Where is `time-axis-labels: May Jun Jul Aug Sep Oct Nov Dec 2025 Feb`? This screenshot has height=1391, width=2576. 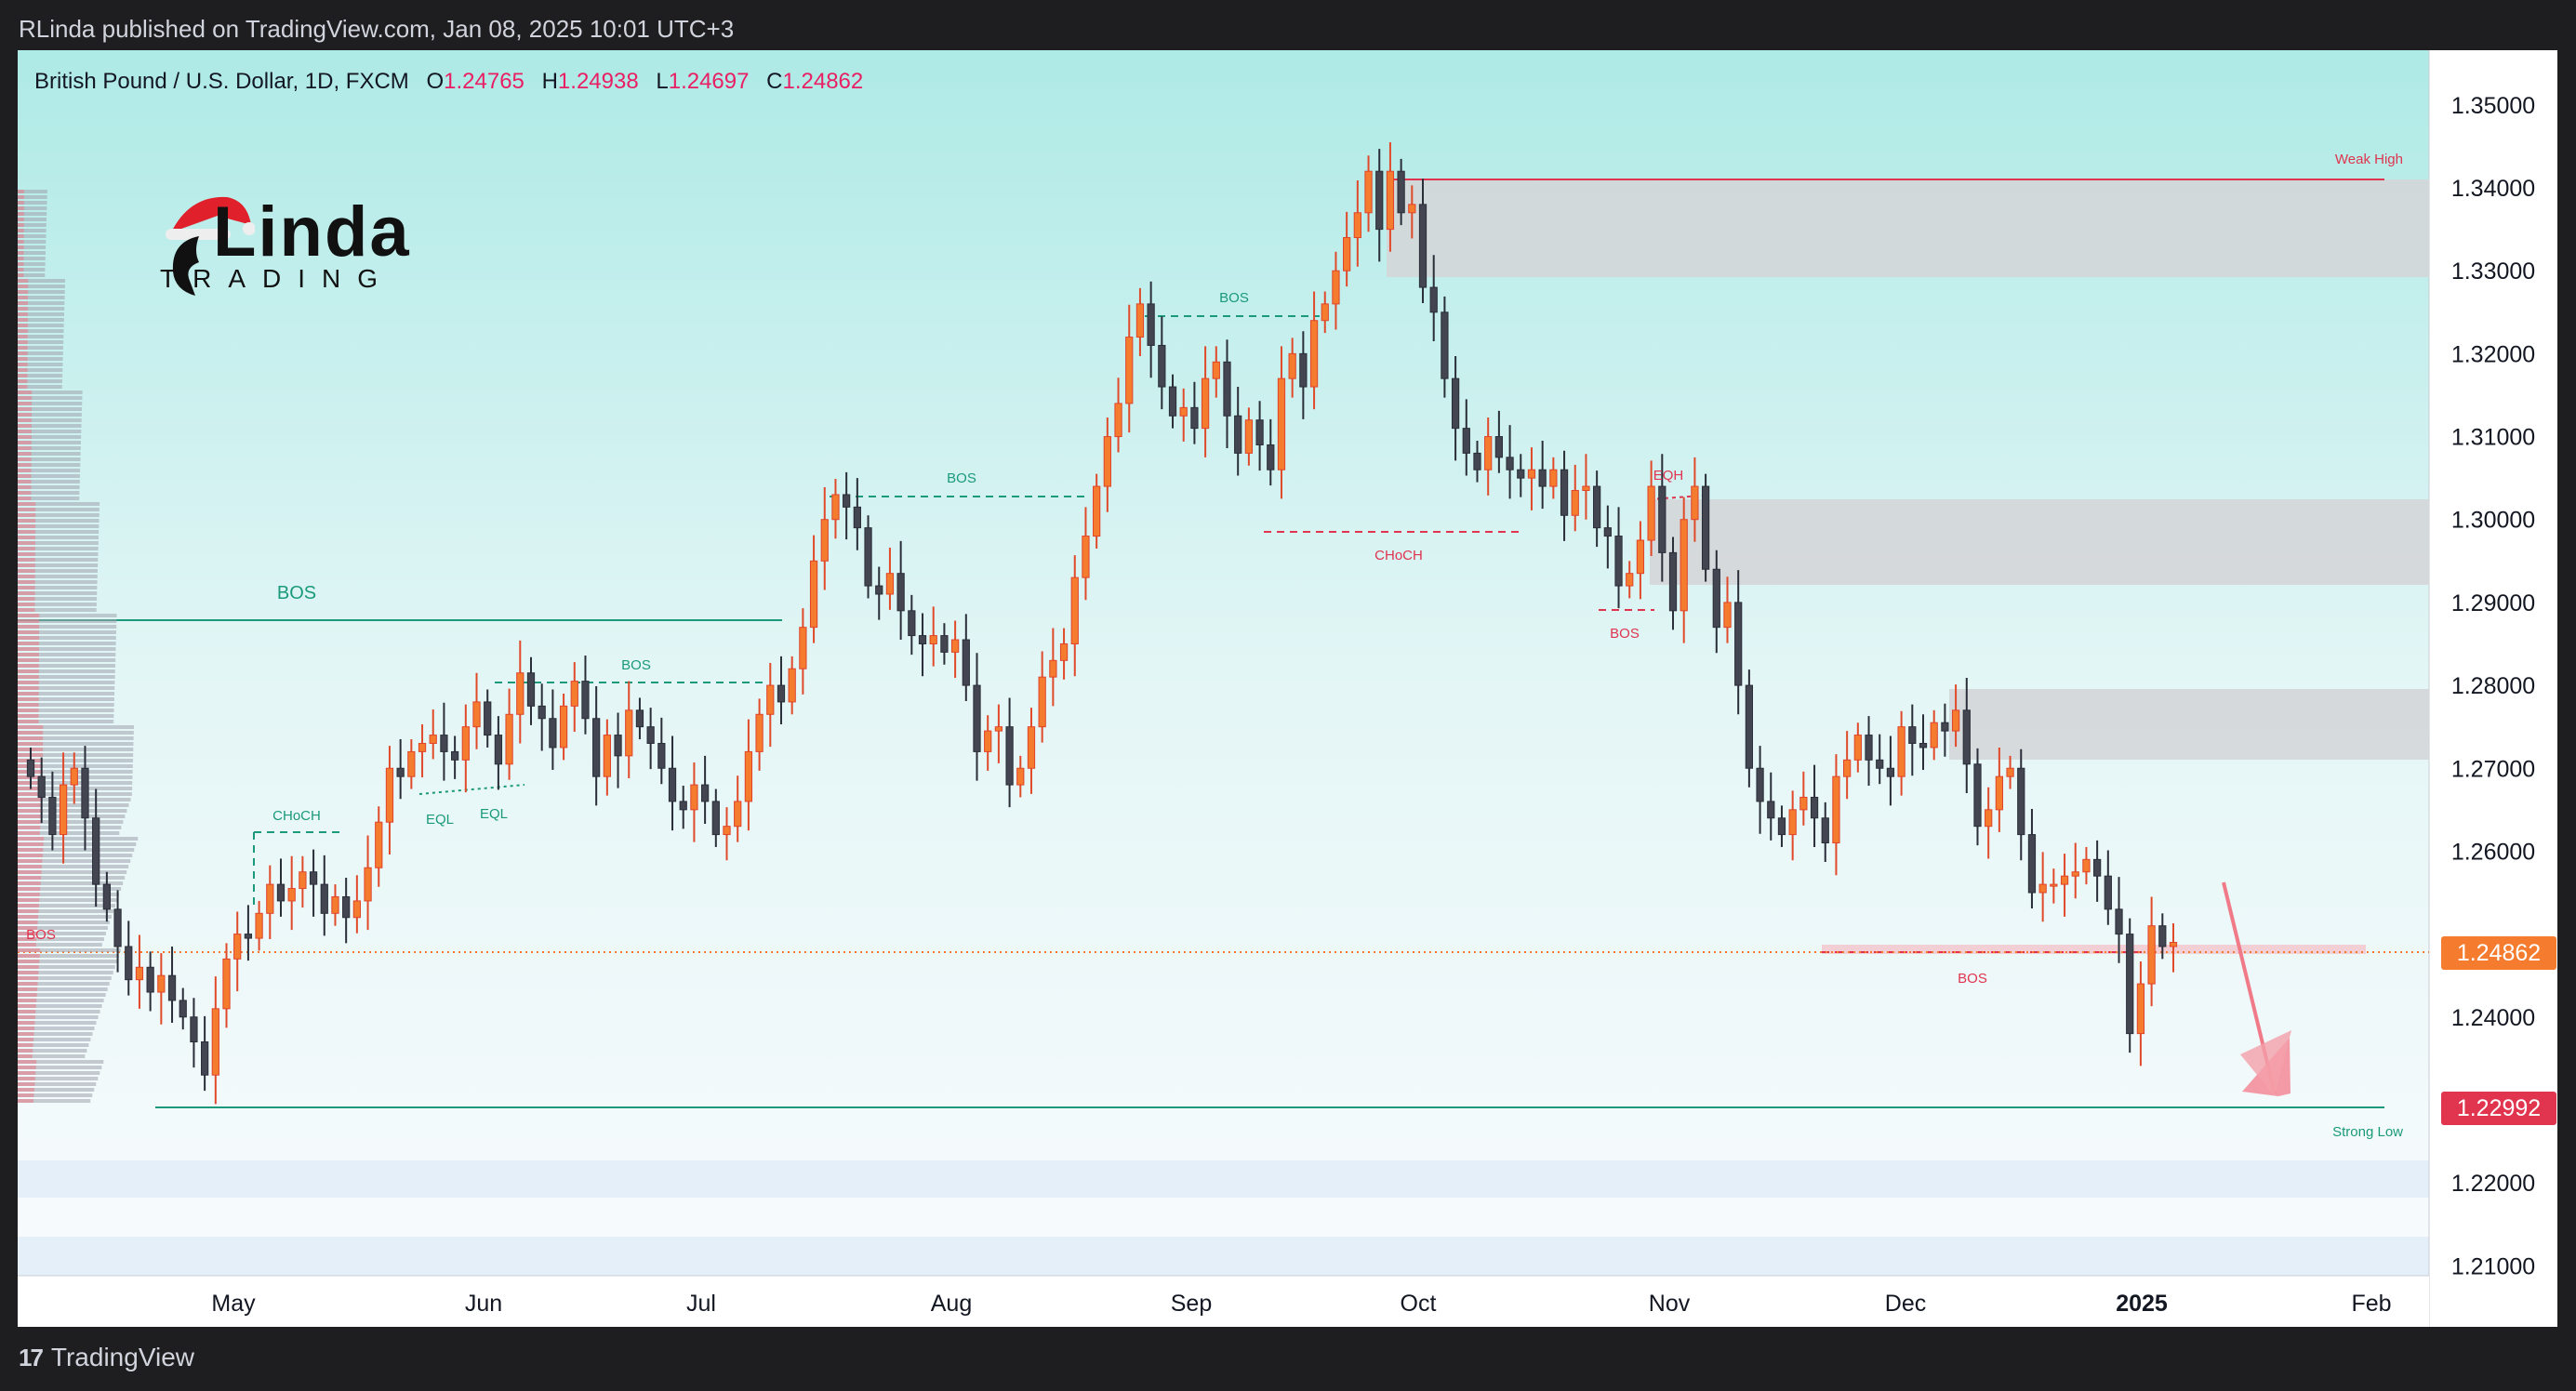
time-axis-labels: May Jun Jul Aug Sep Oct Nov Dec 2025 Feb is located at coordinates (1301, 1304).